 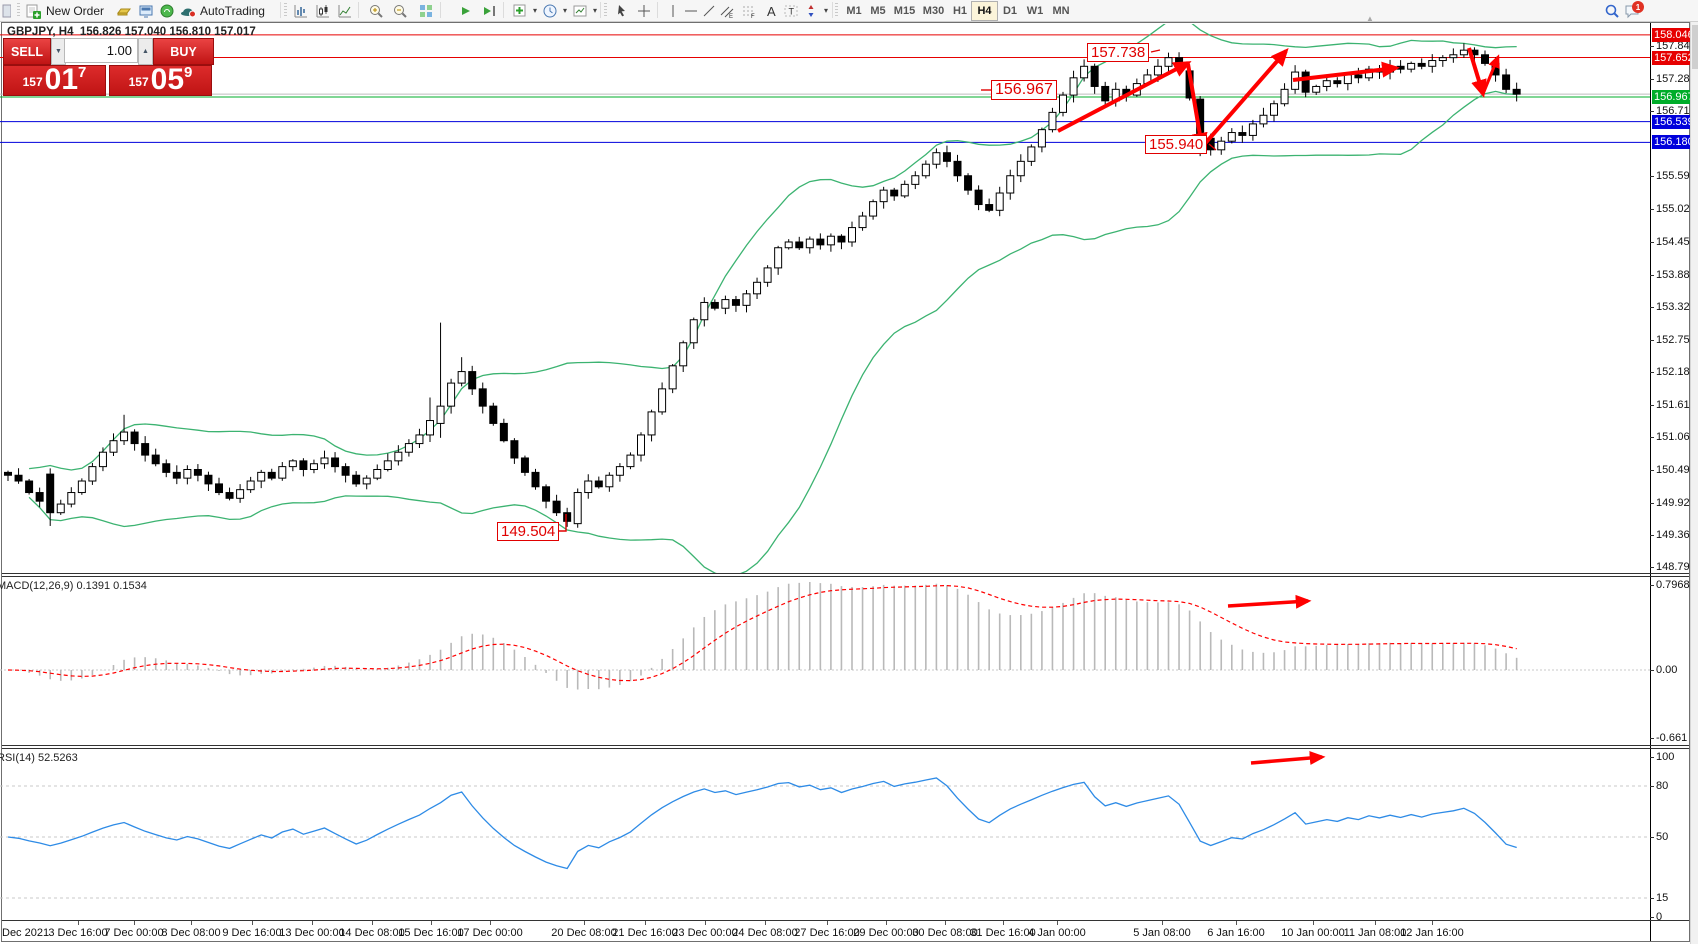 What do you see at coordinates (101, 50) in the screenshot?
I see `volume-input: 1.00` at bounding box center [101, 50].